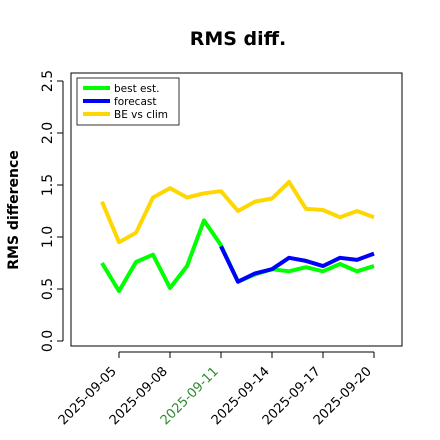  I want to click on legend-label-be-vs-clim: BE vs clim, so click(141, 115).